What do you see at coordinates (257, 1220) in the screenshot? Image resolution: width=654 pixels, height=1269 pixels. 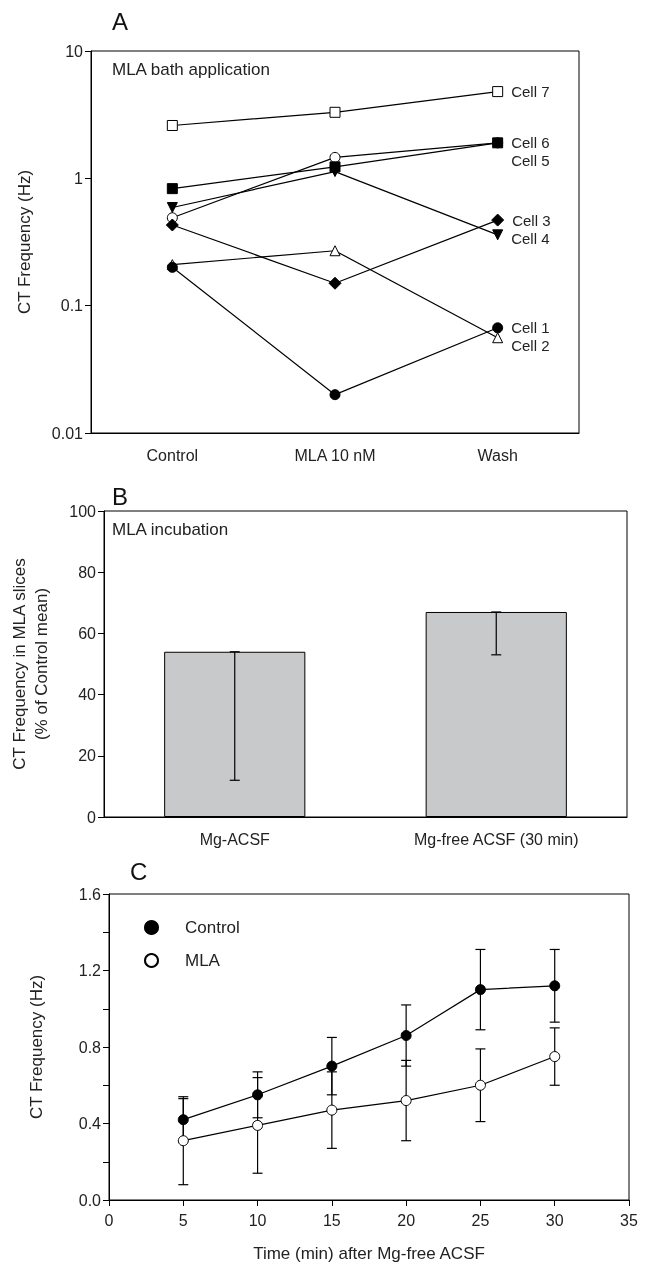 I see `x-tick-label: 10` at bounding box center [257, 1220].